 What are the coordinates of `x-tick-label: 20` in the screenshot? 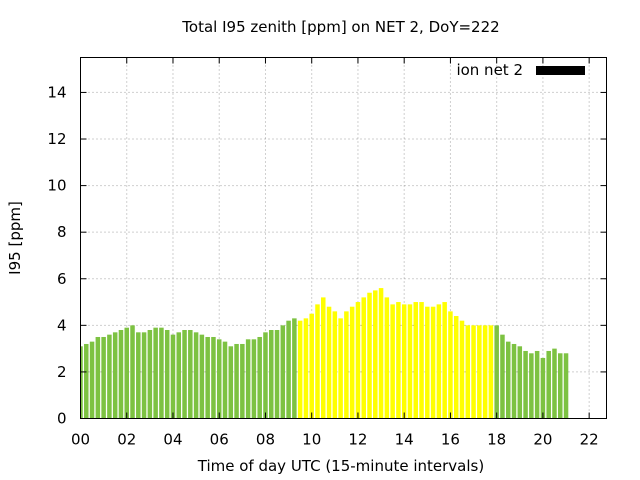 It's located at (542, 440).